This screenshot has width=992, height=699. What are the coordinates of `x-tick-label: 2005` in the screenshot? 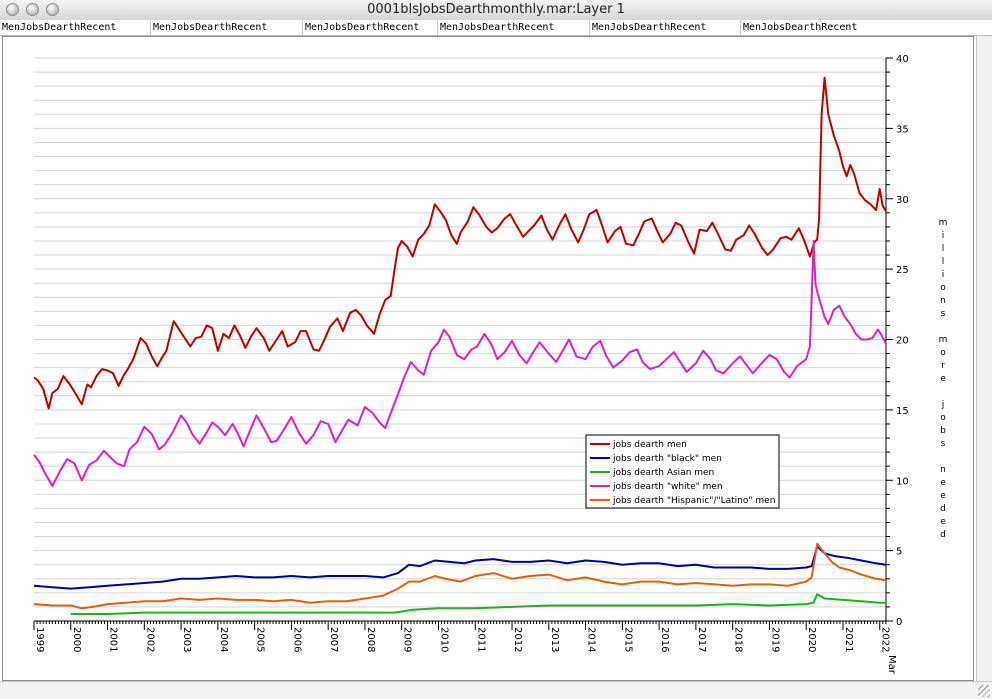 It's located at (260, 639).